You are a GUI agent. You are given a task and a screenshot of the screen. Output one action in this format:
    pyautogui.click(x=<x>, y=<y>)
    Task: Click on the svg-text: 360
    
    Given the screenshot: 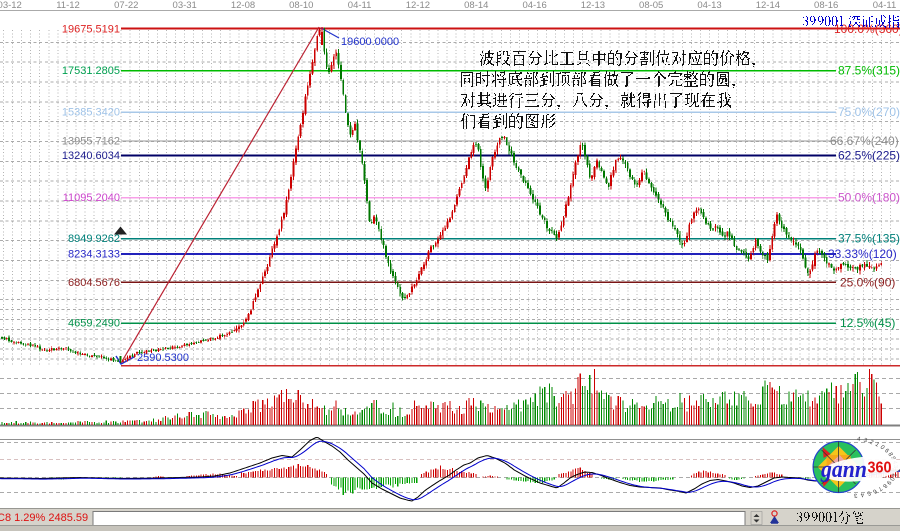 What is the action you would take?
    pyautogui.click(x=880, y=468)
    